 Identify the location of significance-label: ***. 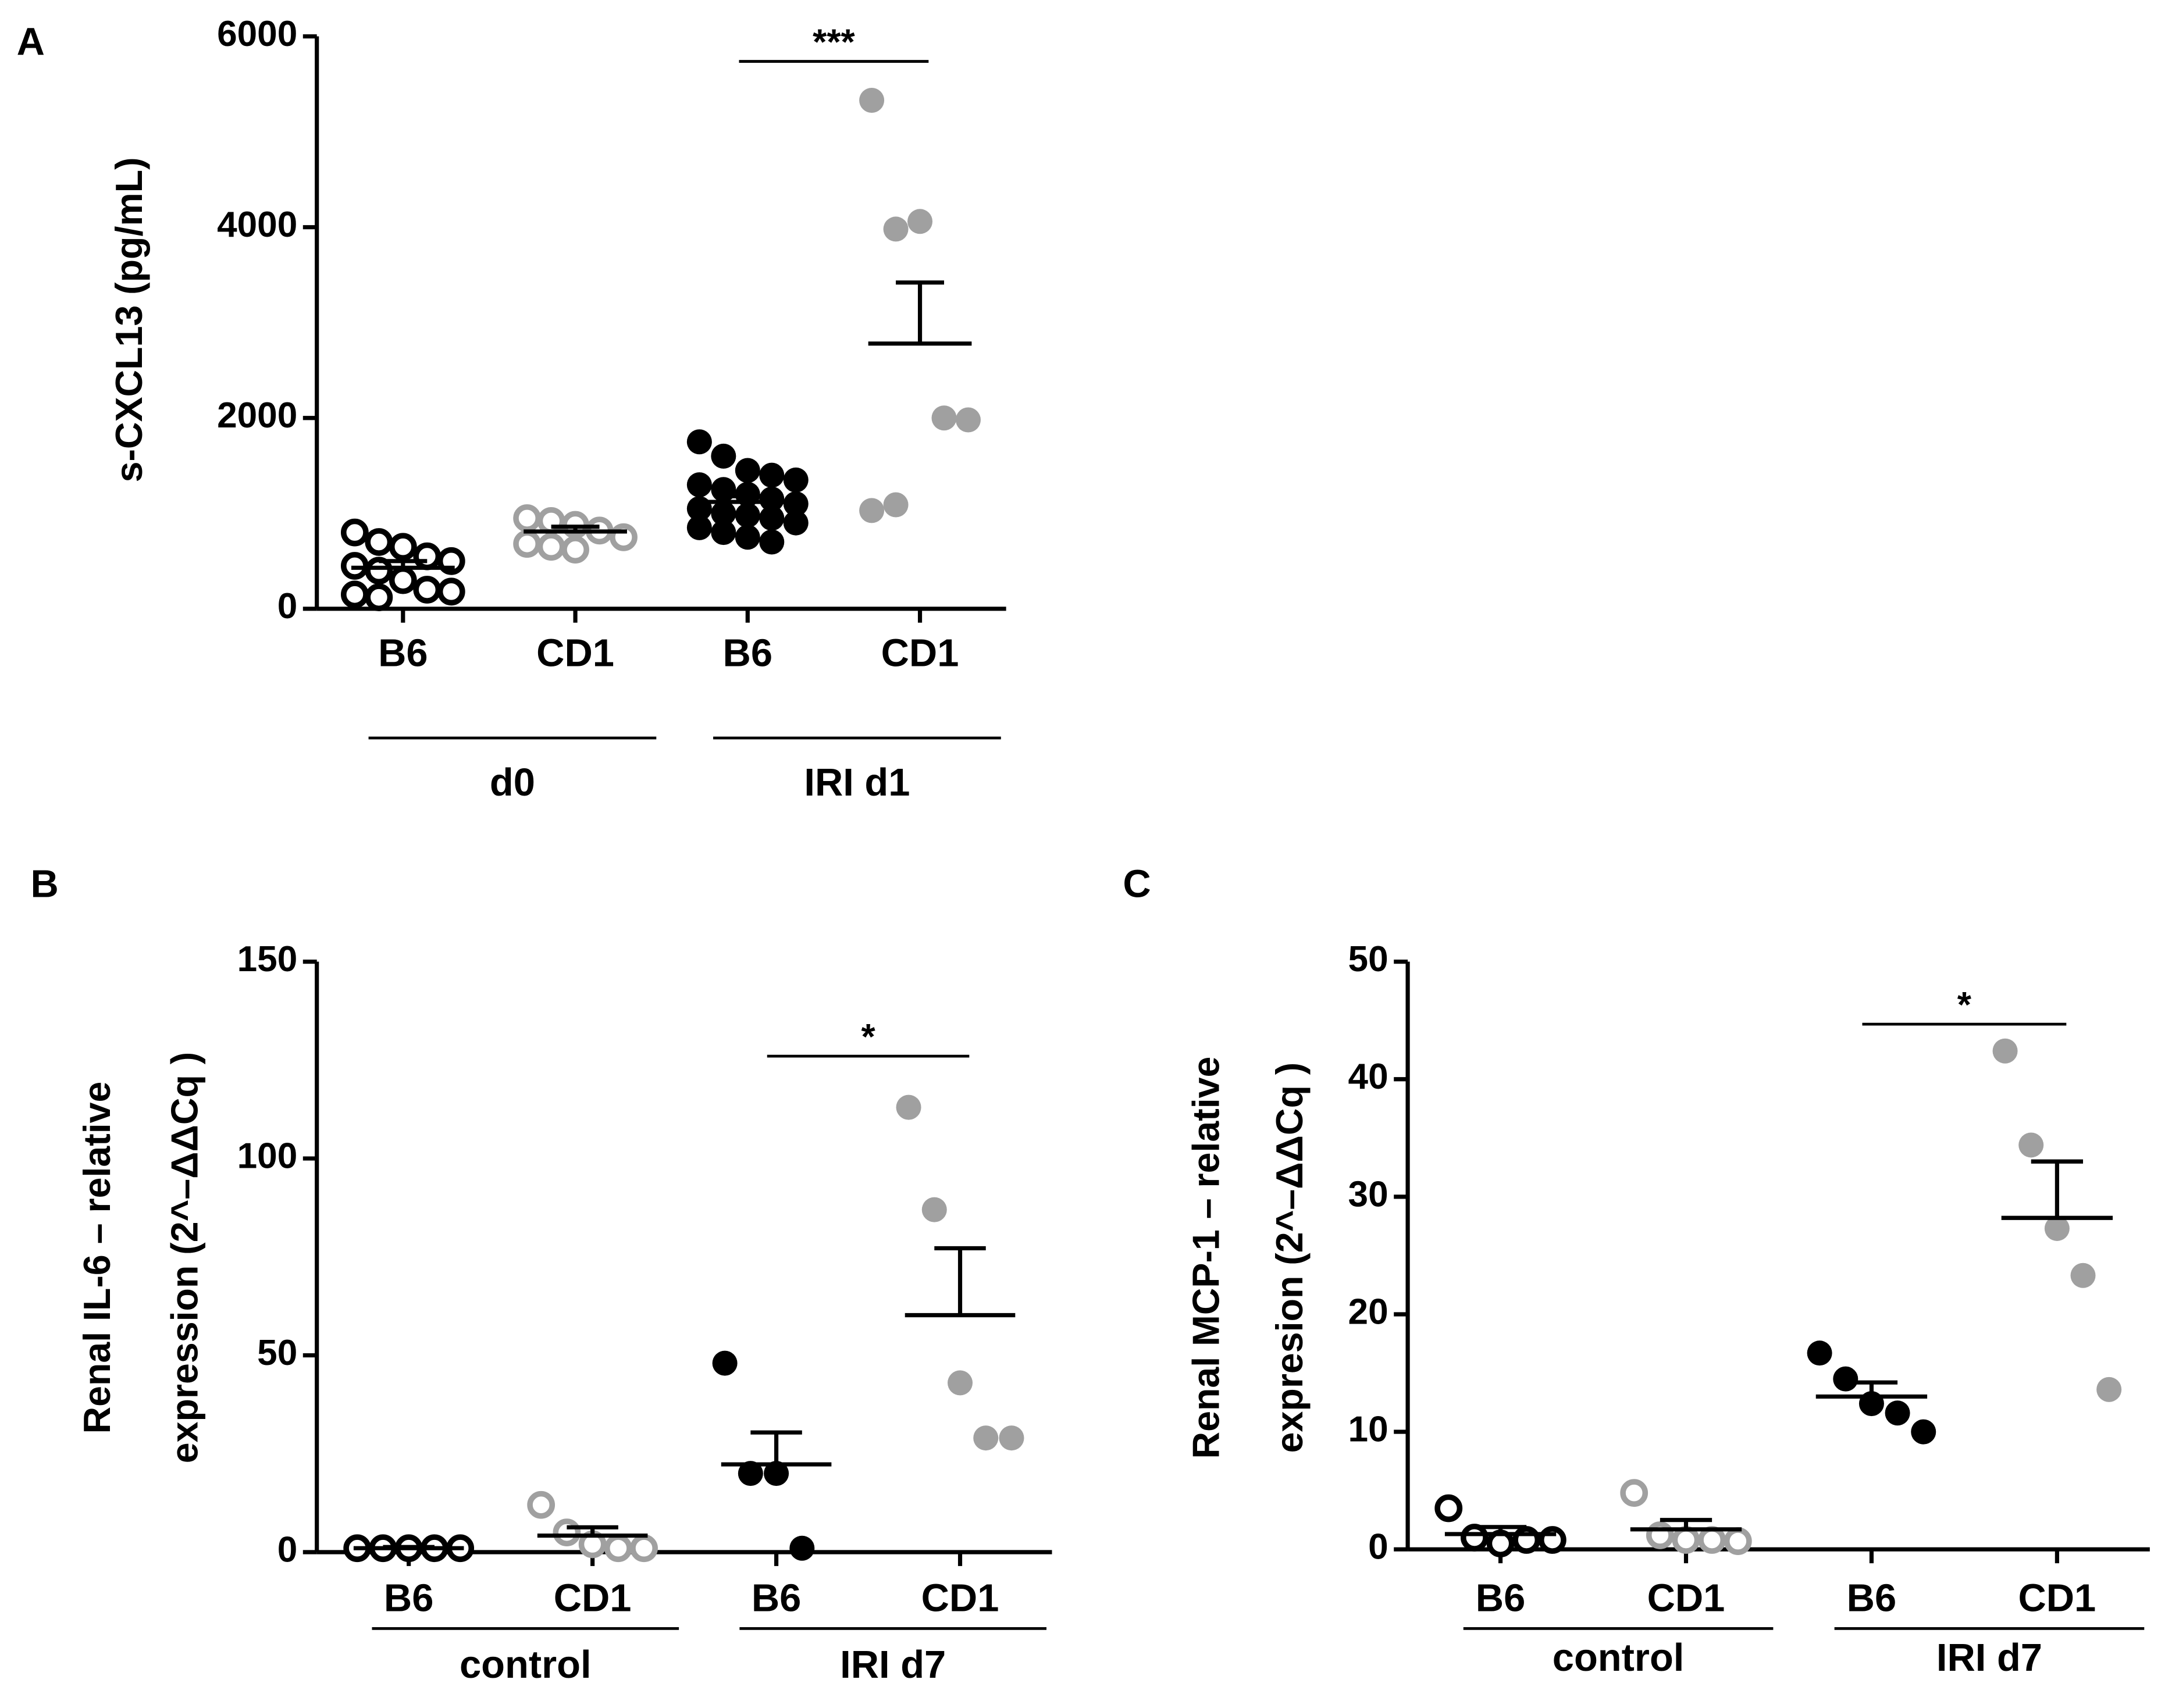
(834, 42).